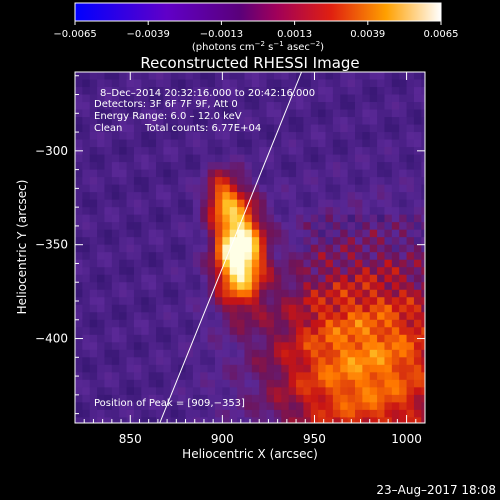  What do you see at coordinates (367, 34) in the screenshot?
I see `colorbar-tick-label: 0.0039` at bounding box center [367, 34].